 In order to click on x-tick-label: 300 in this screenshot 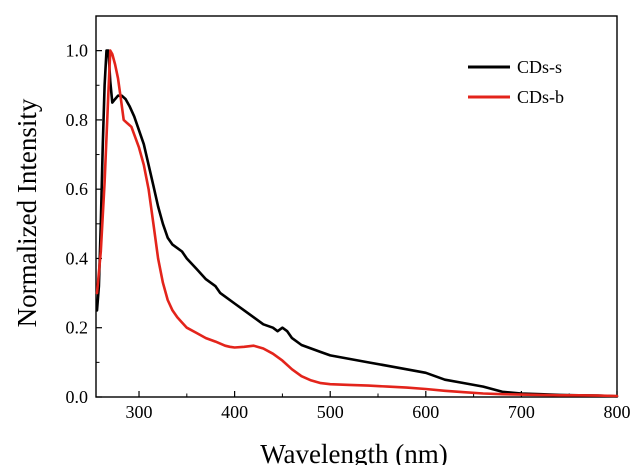, I will do `click(139, 412)`.